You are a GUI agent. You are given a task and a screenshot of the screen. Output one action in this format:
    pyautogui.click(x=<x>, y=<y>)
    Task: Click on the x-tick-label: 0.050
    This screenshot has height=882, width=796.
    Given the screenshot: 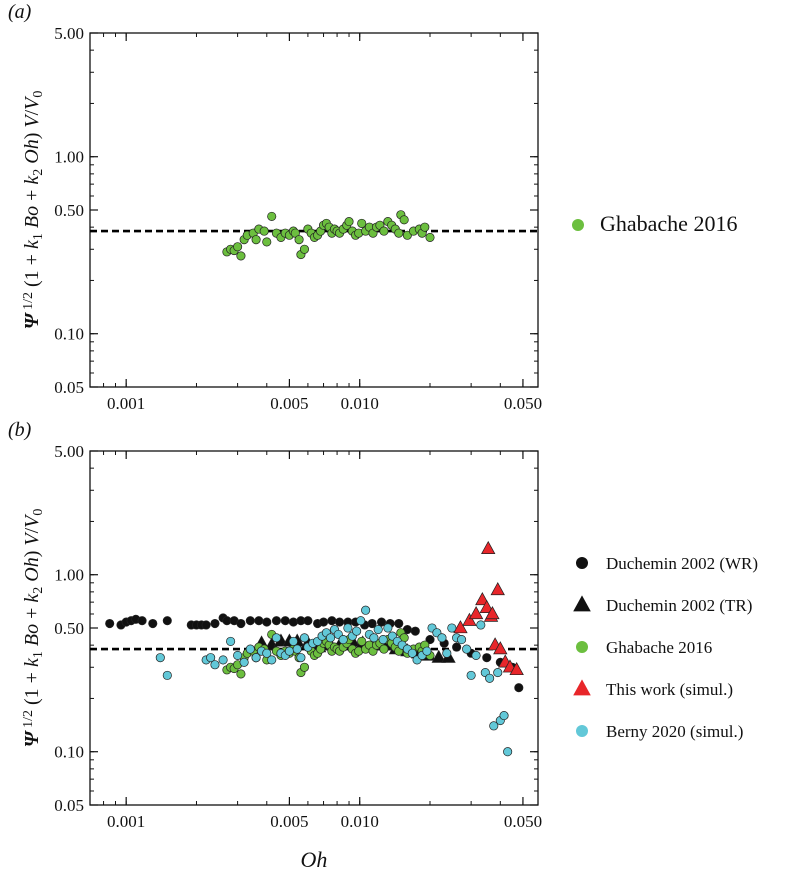 What is the action you would take?
    pyautogui.click(x=523, y=821)
    